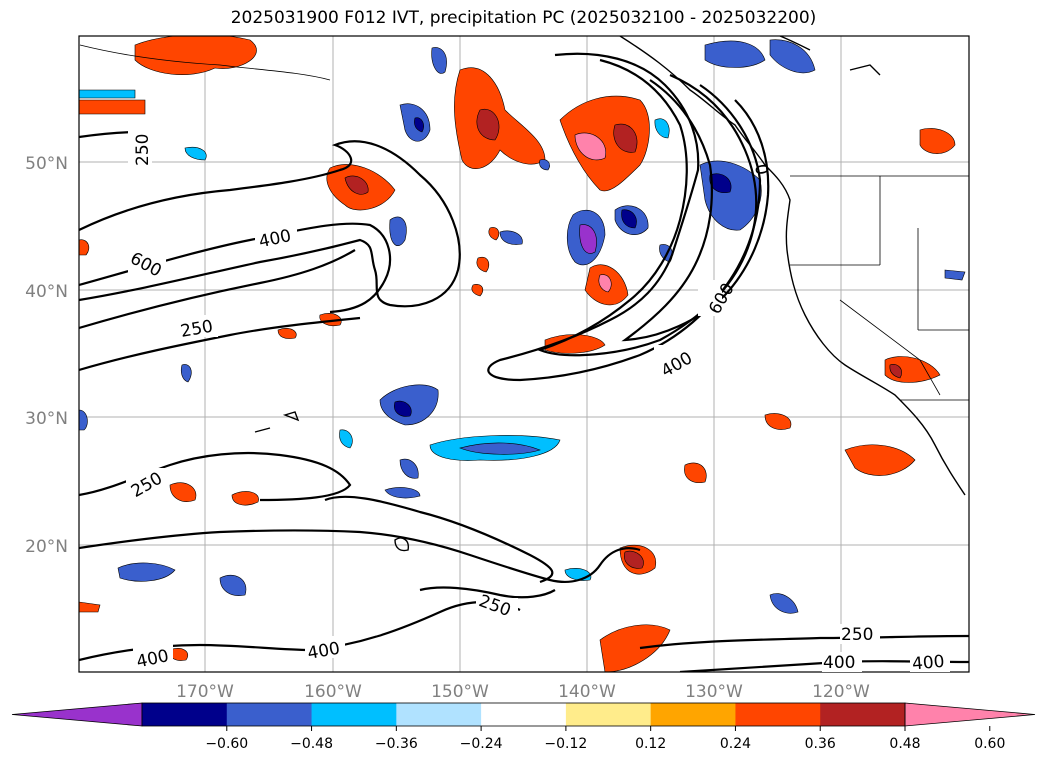 The image size is (1047, 765). What do you see at coordinates (714, 692) in the screenshot?
I see `lon-label-130w: 130°W` at bounding box center [714, 692].